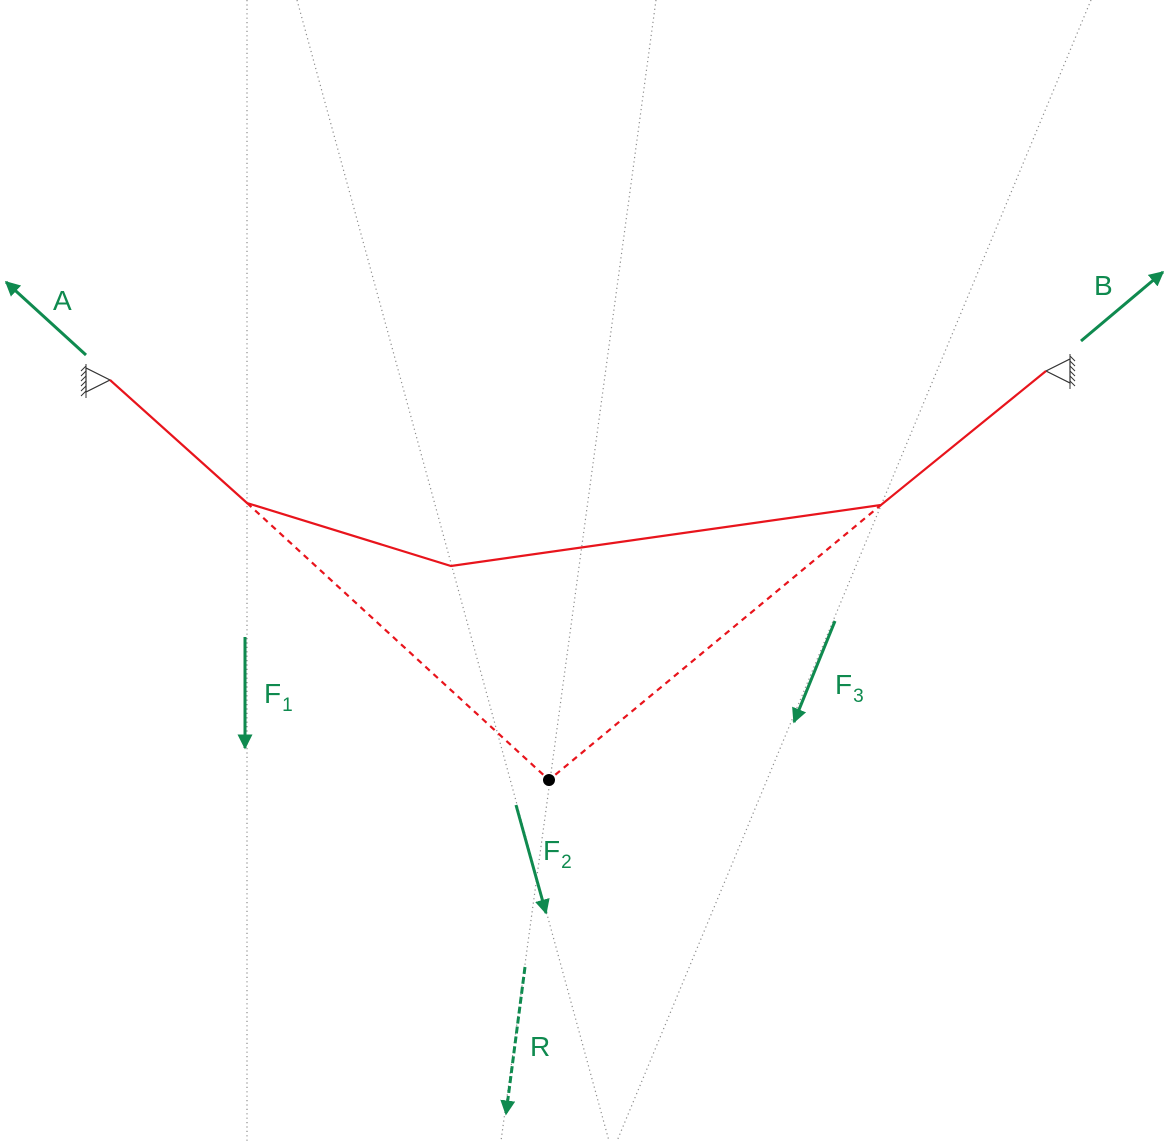 This screenshot has width=1164, height=1141. What do you see at coordinates (549, 780) in the screenshot?
I see `resultant-intersection-point` at bounding box center [549, 780].